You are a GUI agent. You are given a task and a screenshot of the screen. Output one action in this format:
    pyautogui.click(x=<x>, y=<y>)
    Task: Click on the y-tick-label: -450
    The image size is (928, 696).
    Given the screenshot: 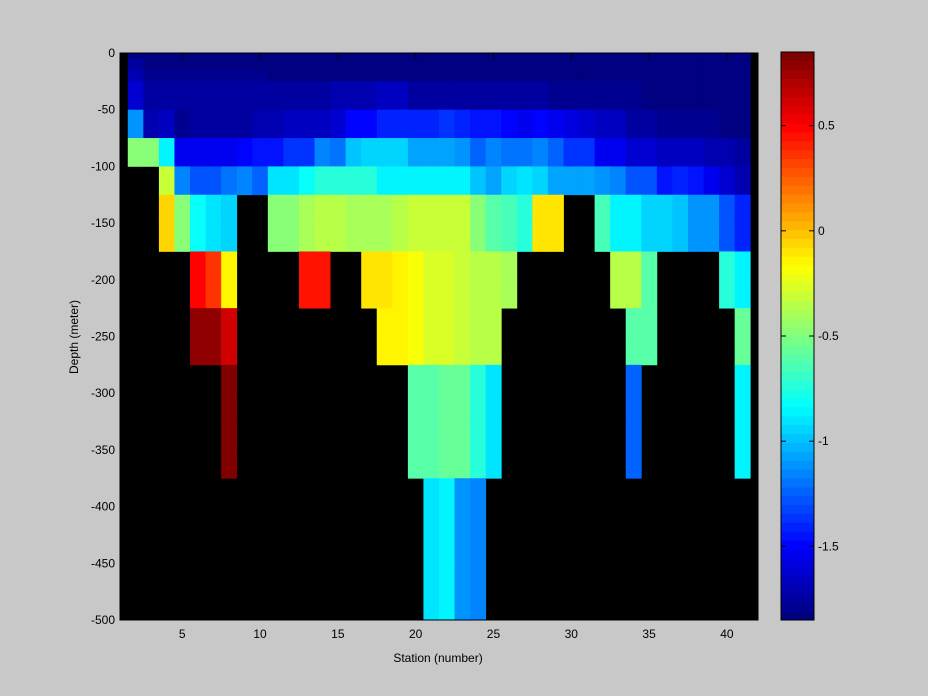 What is the action you would take?
    pyautogui.click(x=103, y=563)
    